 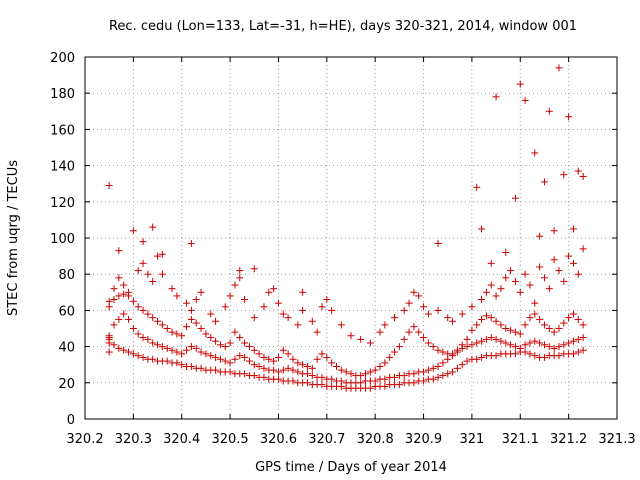 What do you see at coordinates (62, 203) in the screenshot?
I see `y-tick-label: 120` at bounding box center [62, 203].